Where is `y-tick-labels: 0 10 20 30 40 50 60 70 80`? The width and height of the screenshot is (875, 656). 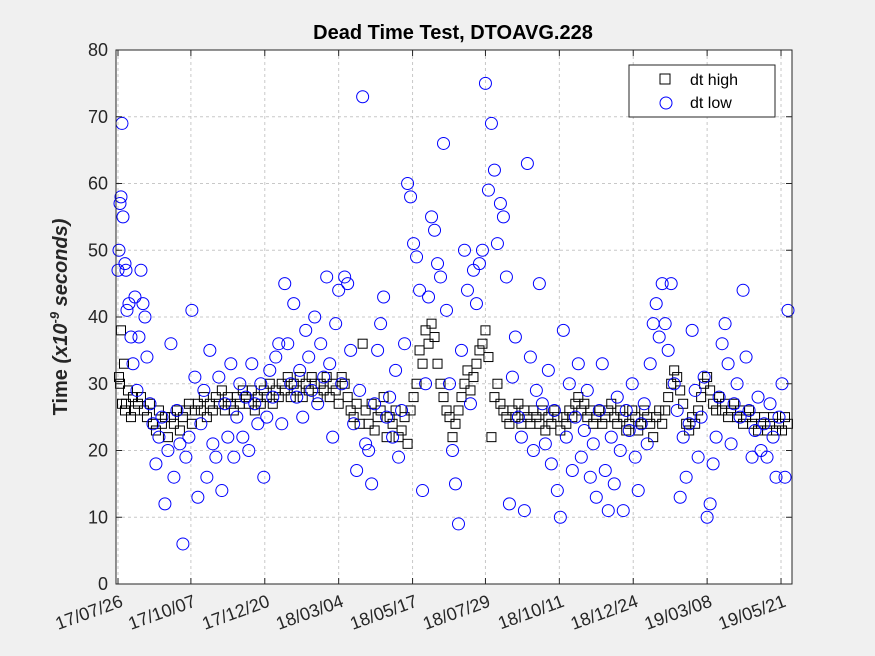 y-tick-labels: 0 10 20 30 40 50 60 70 80 is located at coordinates (98, 317).